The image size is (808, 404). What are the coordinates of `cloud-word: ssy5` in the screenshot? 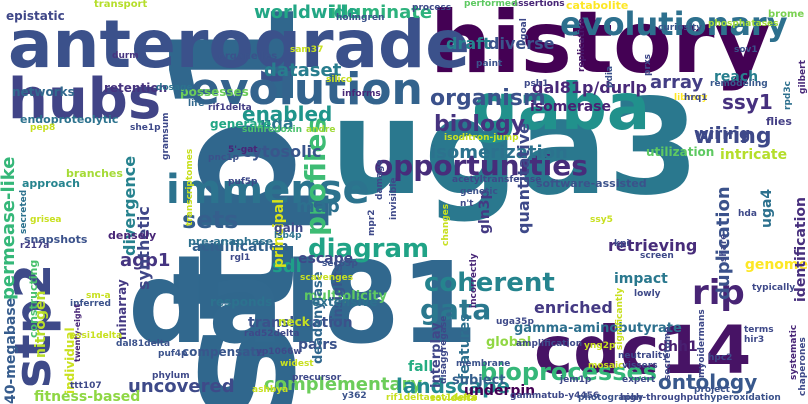 It's located at (601, 220).